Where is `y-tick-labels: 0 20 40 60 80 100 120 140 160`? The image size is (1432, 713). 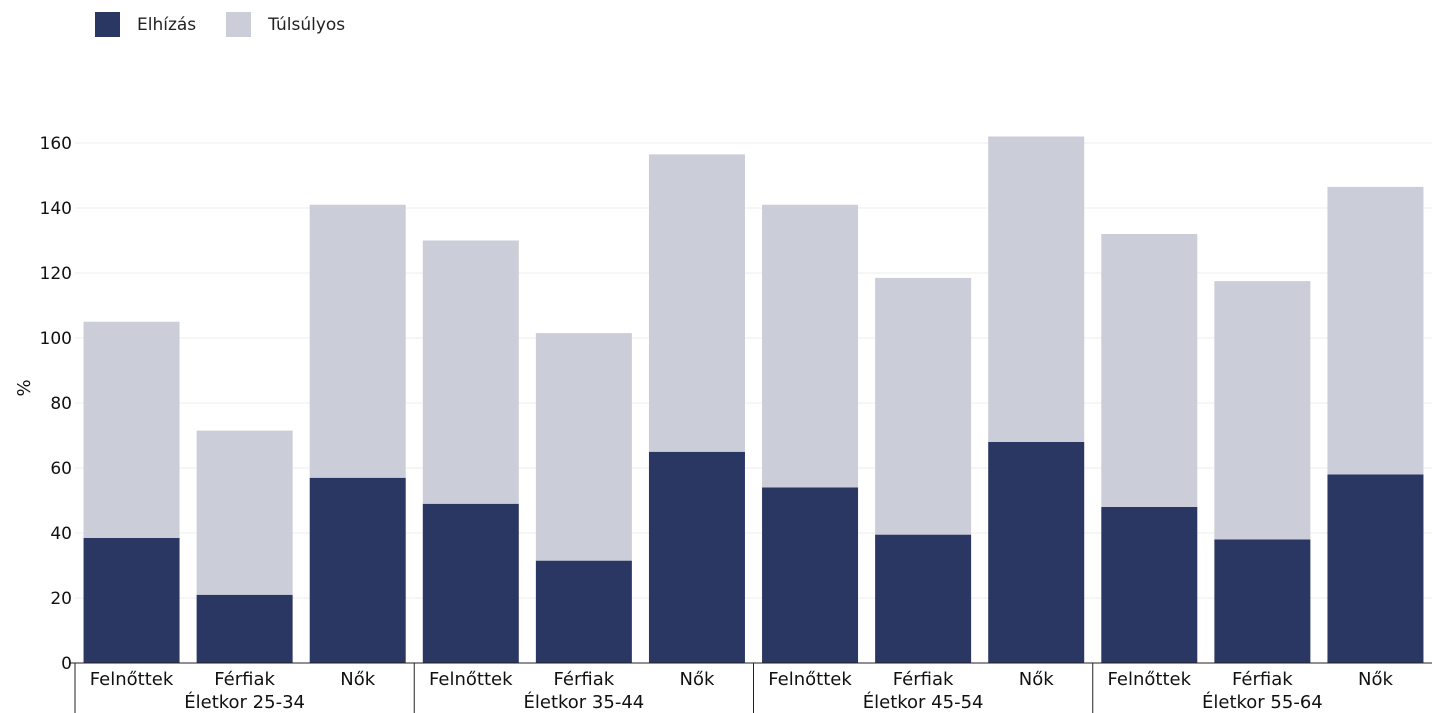 y-tick-labels: 0 20 40 60 80 100 120 140 160 is located at coordinates (56, 404).